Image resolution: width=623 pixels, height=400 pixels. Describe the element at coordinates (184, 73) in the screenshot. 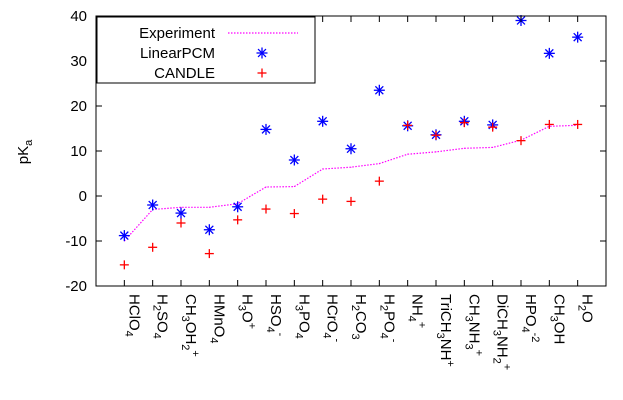

I see `legend-label: CANDLE` at that location.